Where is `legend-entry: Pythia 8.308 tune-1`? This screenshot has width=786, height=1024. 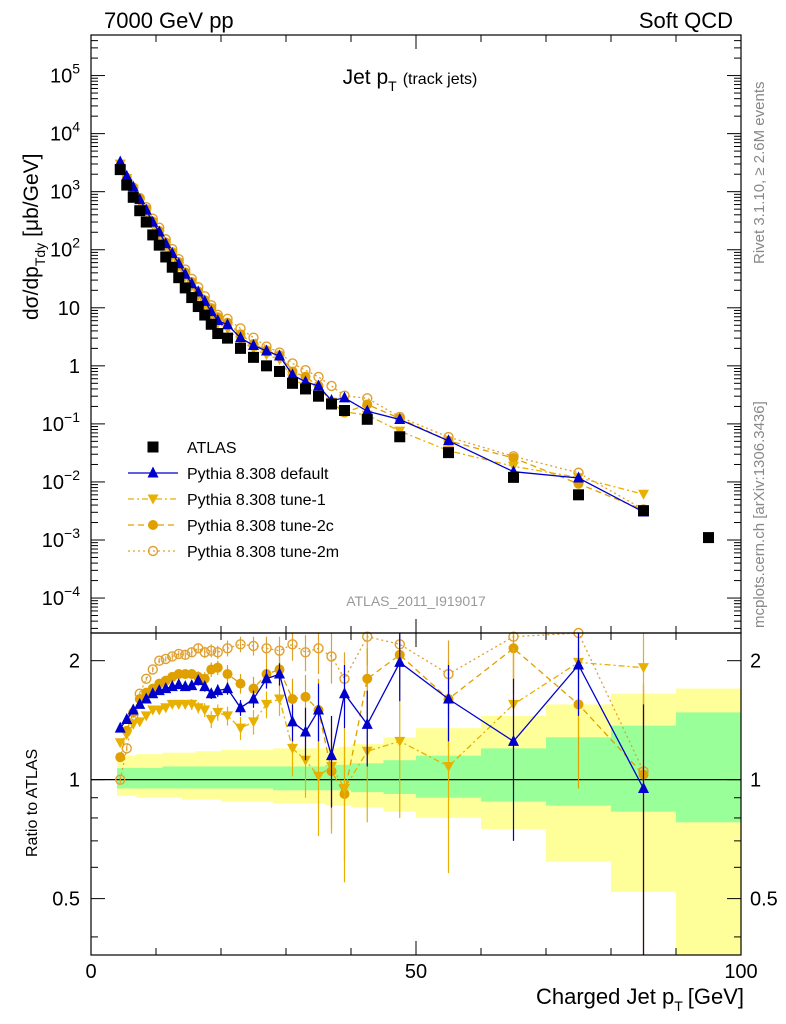
legend-entry: Pythia 8.308 tune-1 is located at coordinates (227, 500).